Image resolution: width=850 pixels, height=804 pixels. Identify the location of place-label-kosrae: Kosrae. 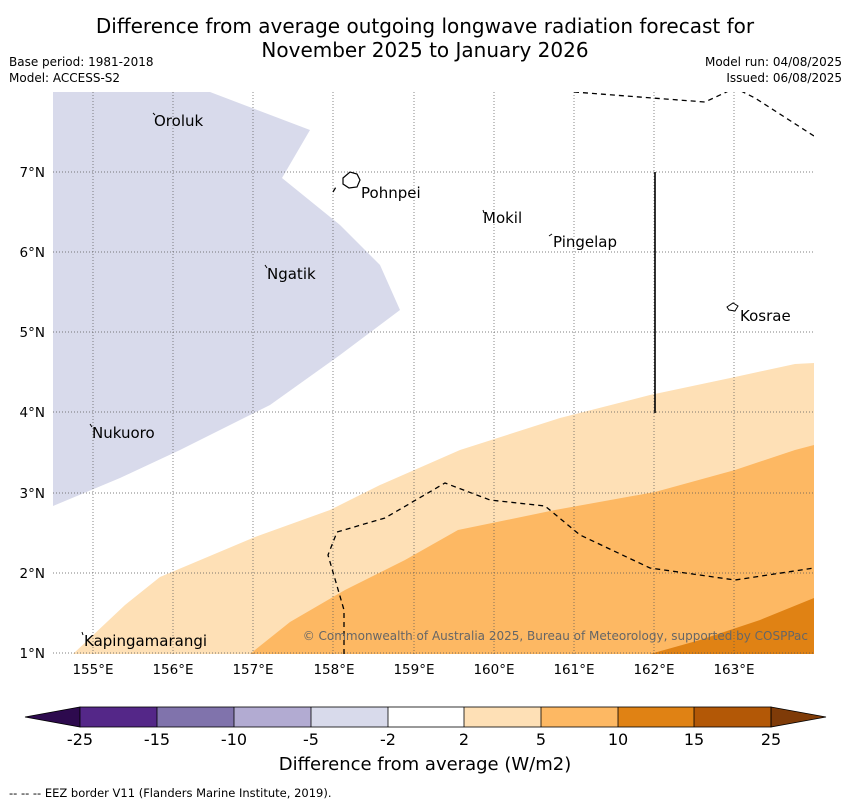
(765, 316).